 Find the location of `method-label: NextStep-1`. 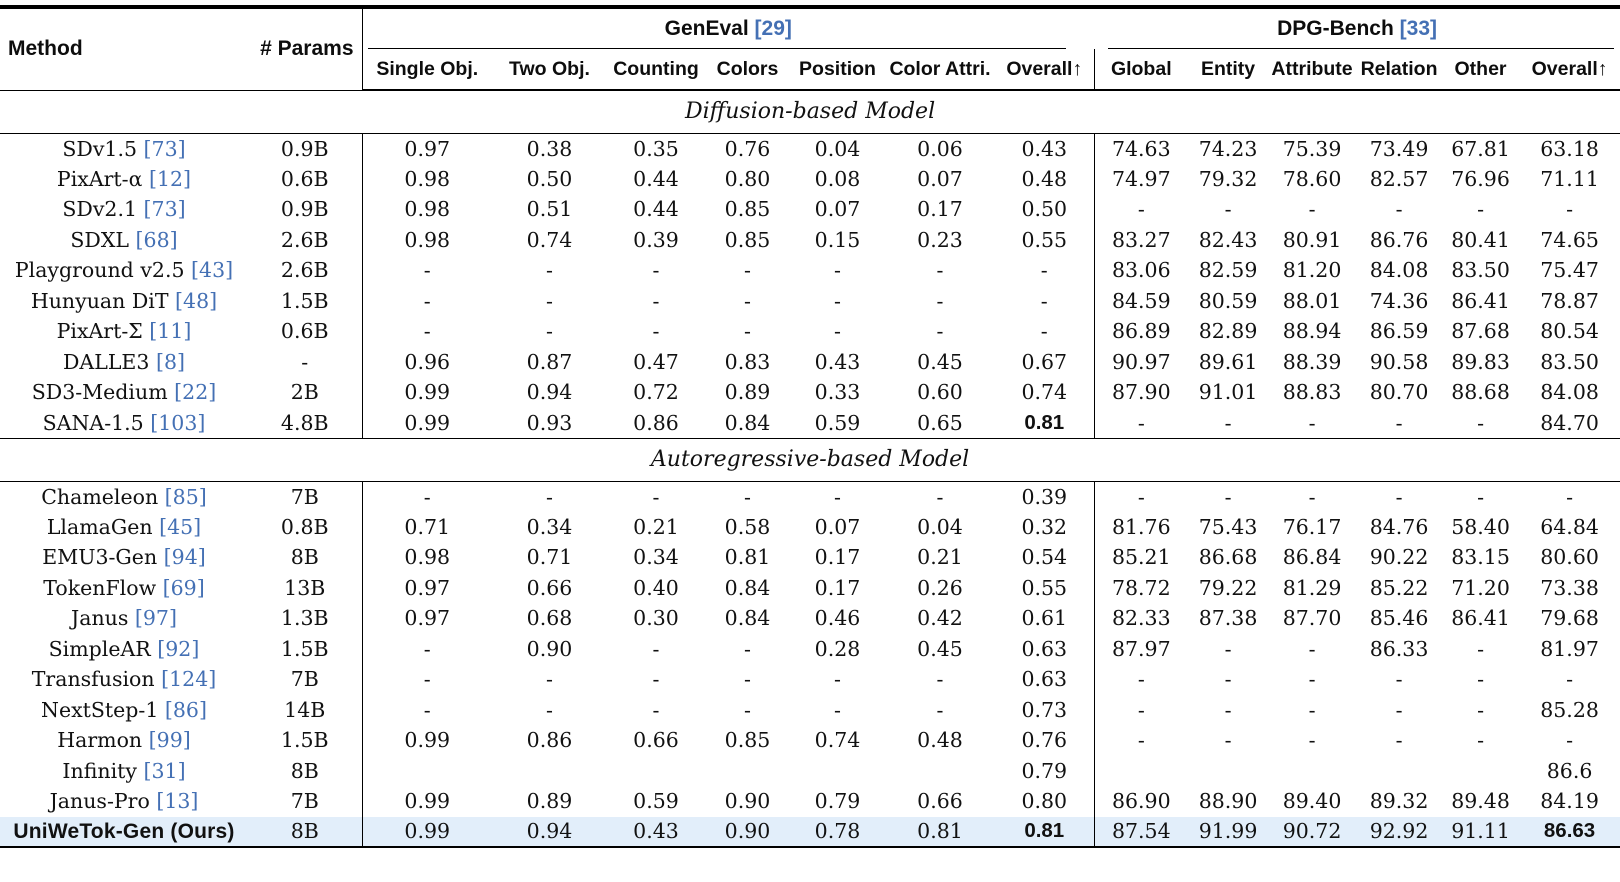

method-label: NextStep-1 is located at coordinates (100, 709).